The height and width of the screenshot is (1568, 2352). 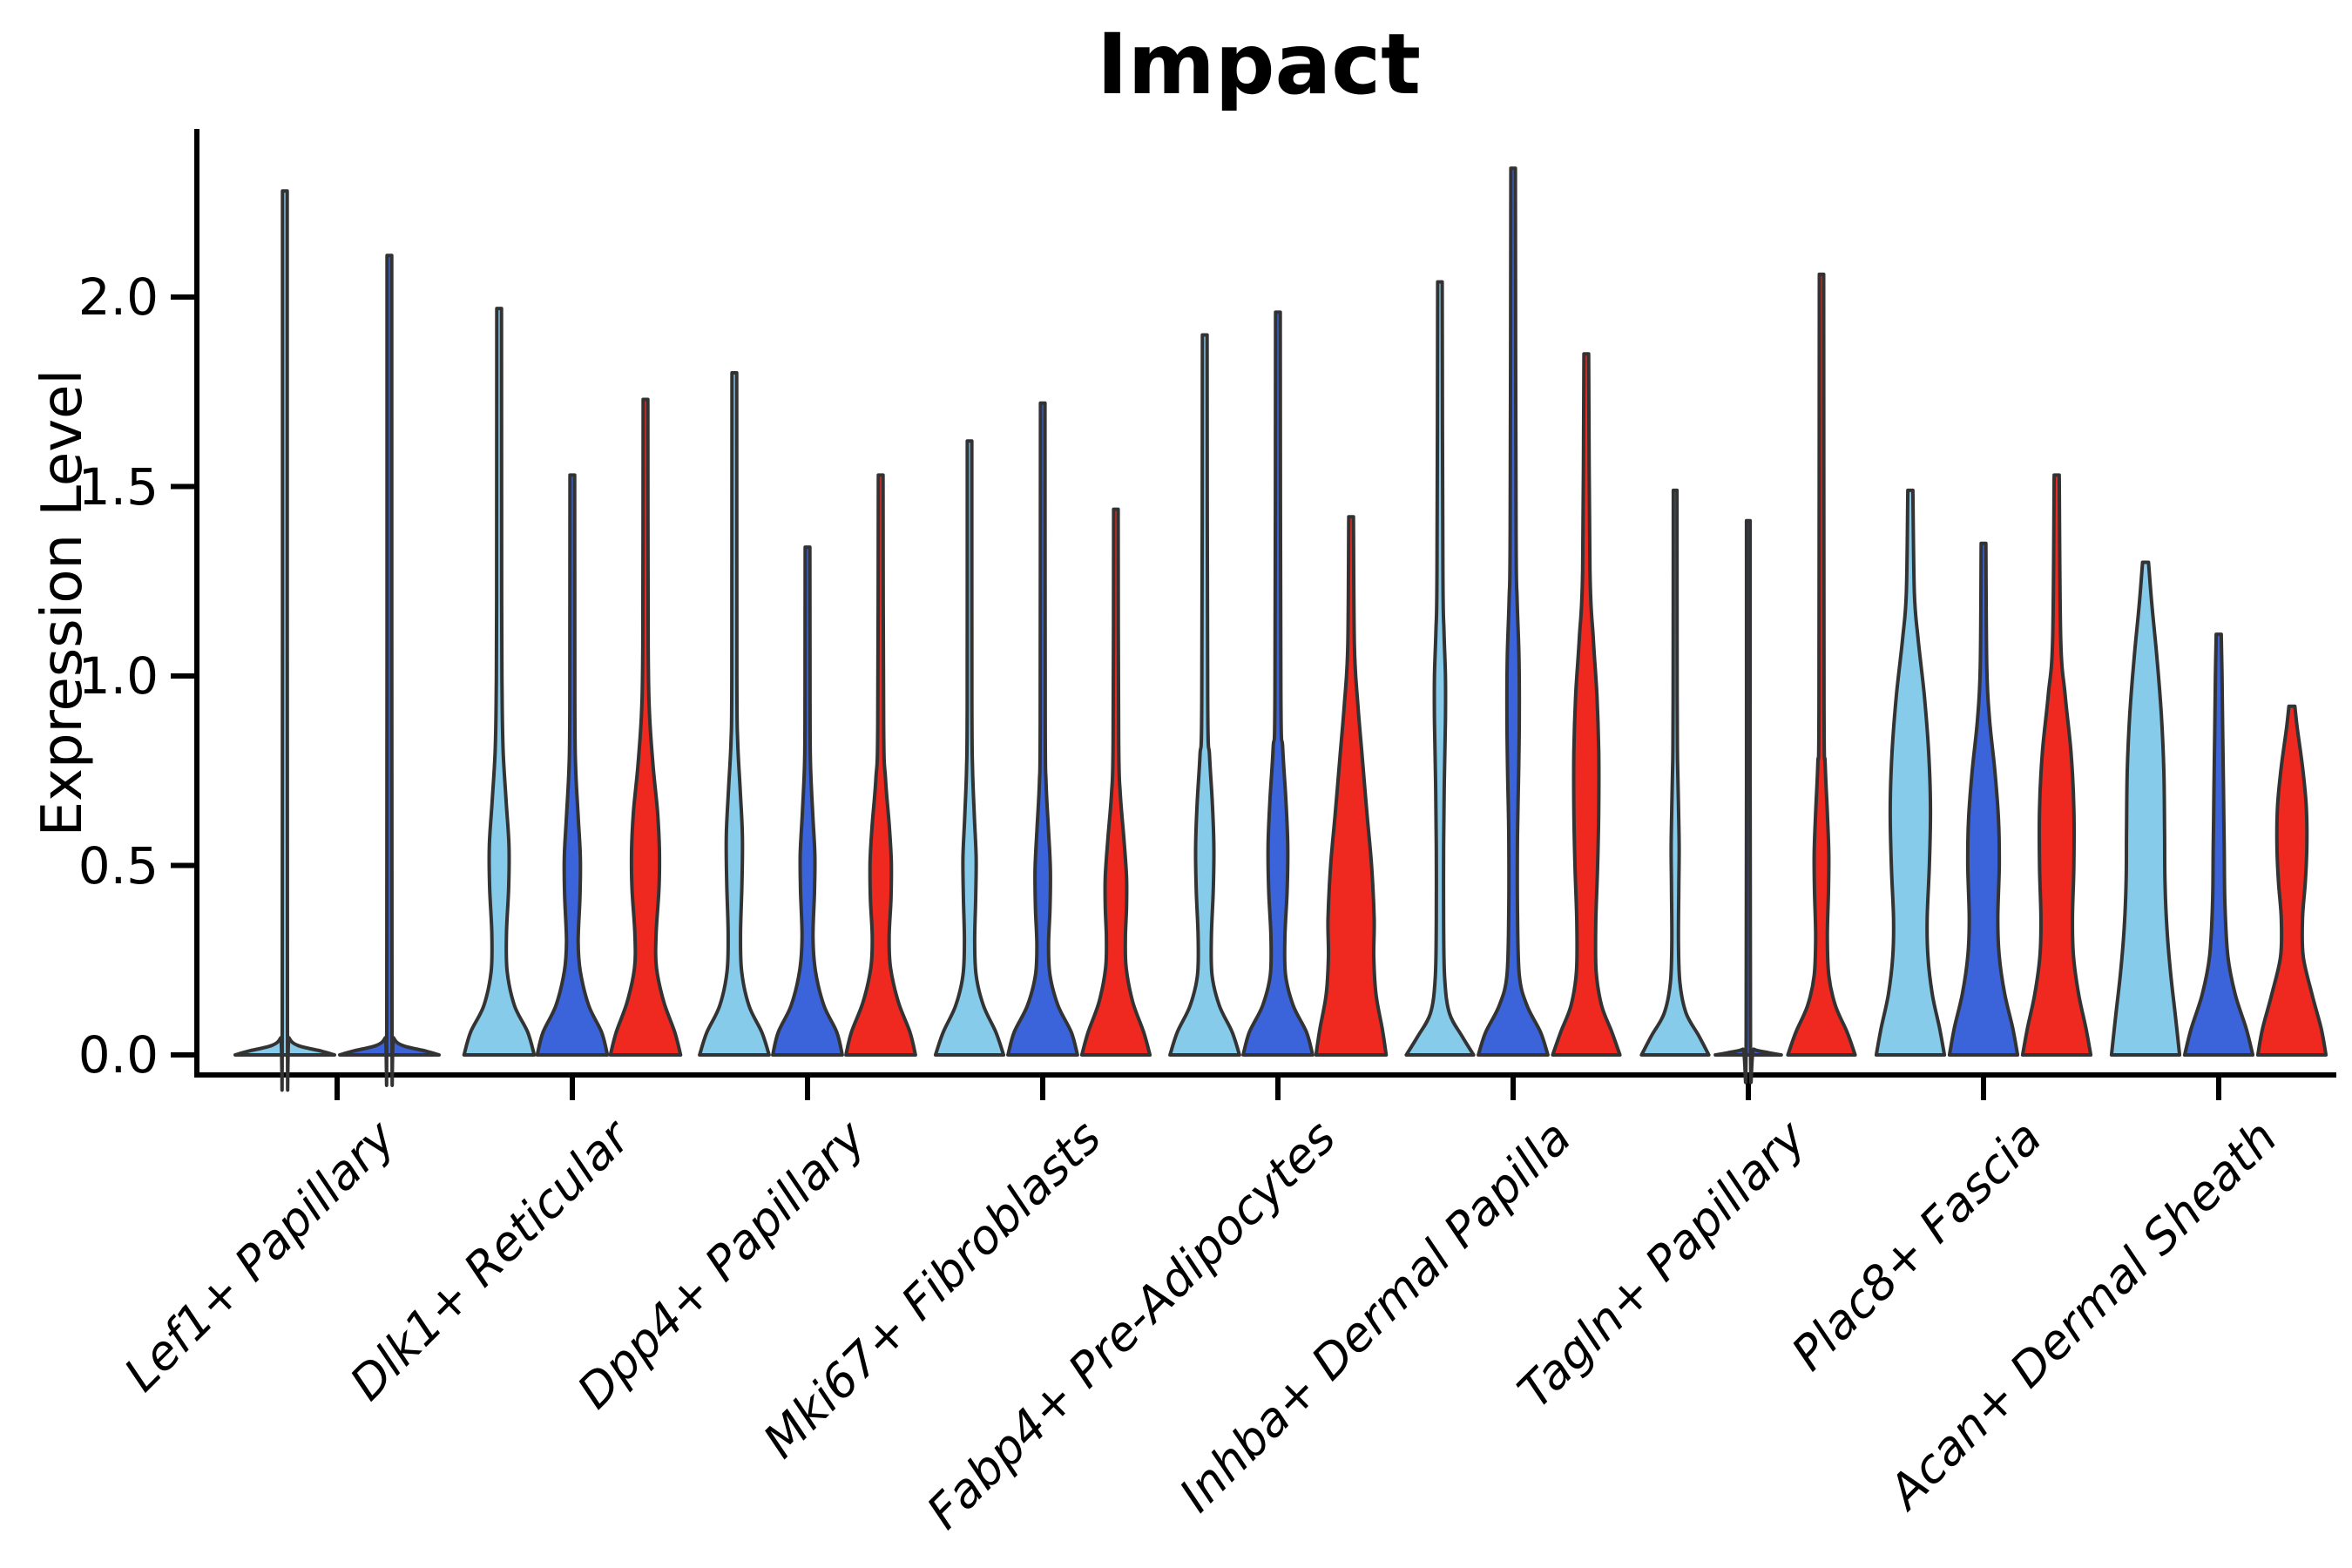 What do you see at coordinates (1259, 64) in the screenshot?
I see `chart-title: Impact` at bounding box center [1259, 64].